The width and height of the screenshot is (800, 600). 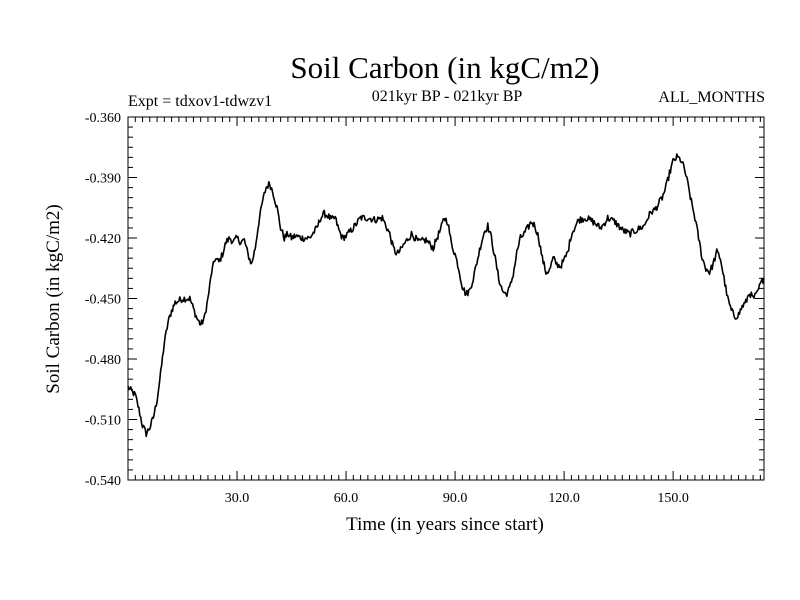 What do you see at coordinates (103, 300) in the screenshot?
I see `y-tick-label: -0.450` at bounding box center [103, 300].